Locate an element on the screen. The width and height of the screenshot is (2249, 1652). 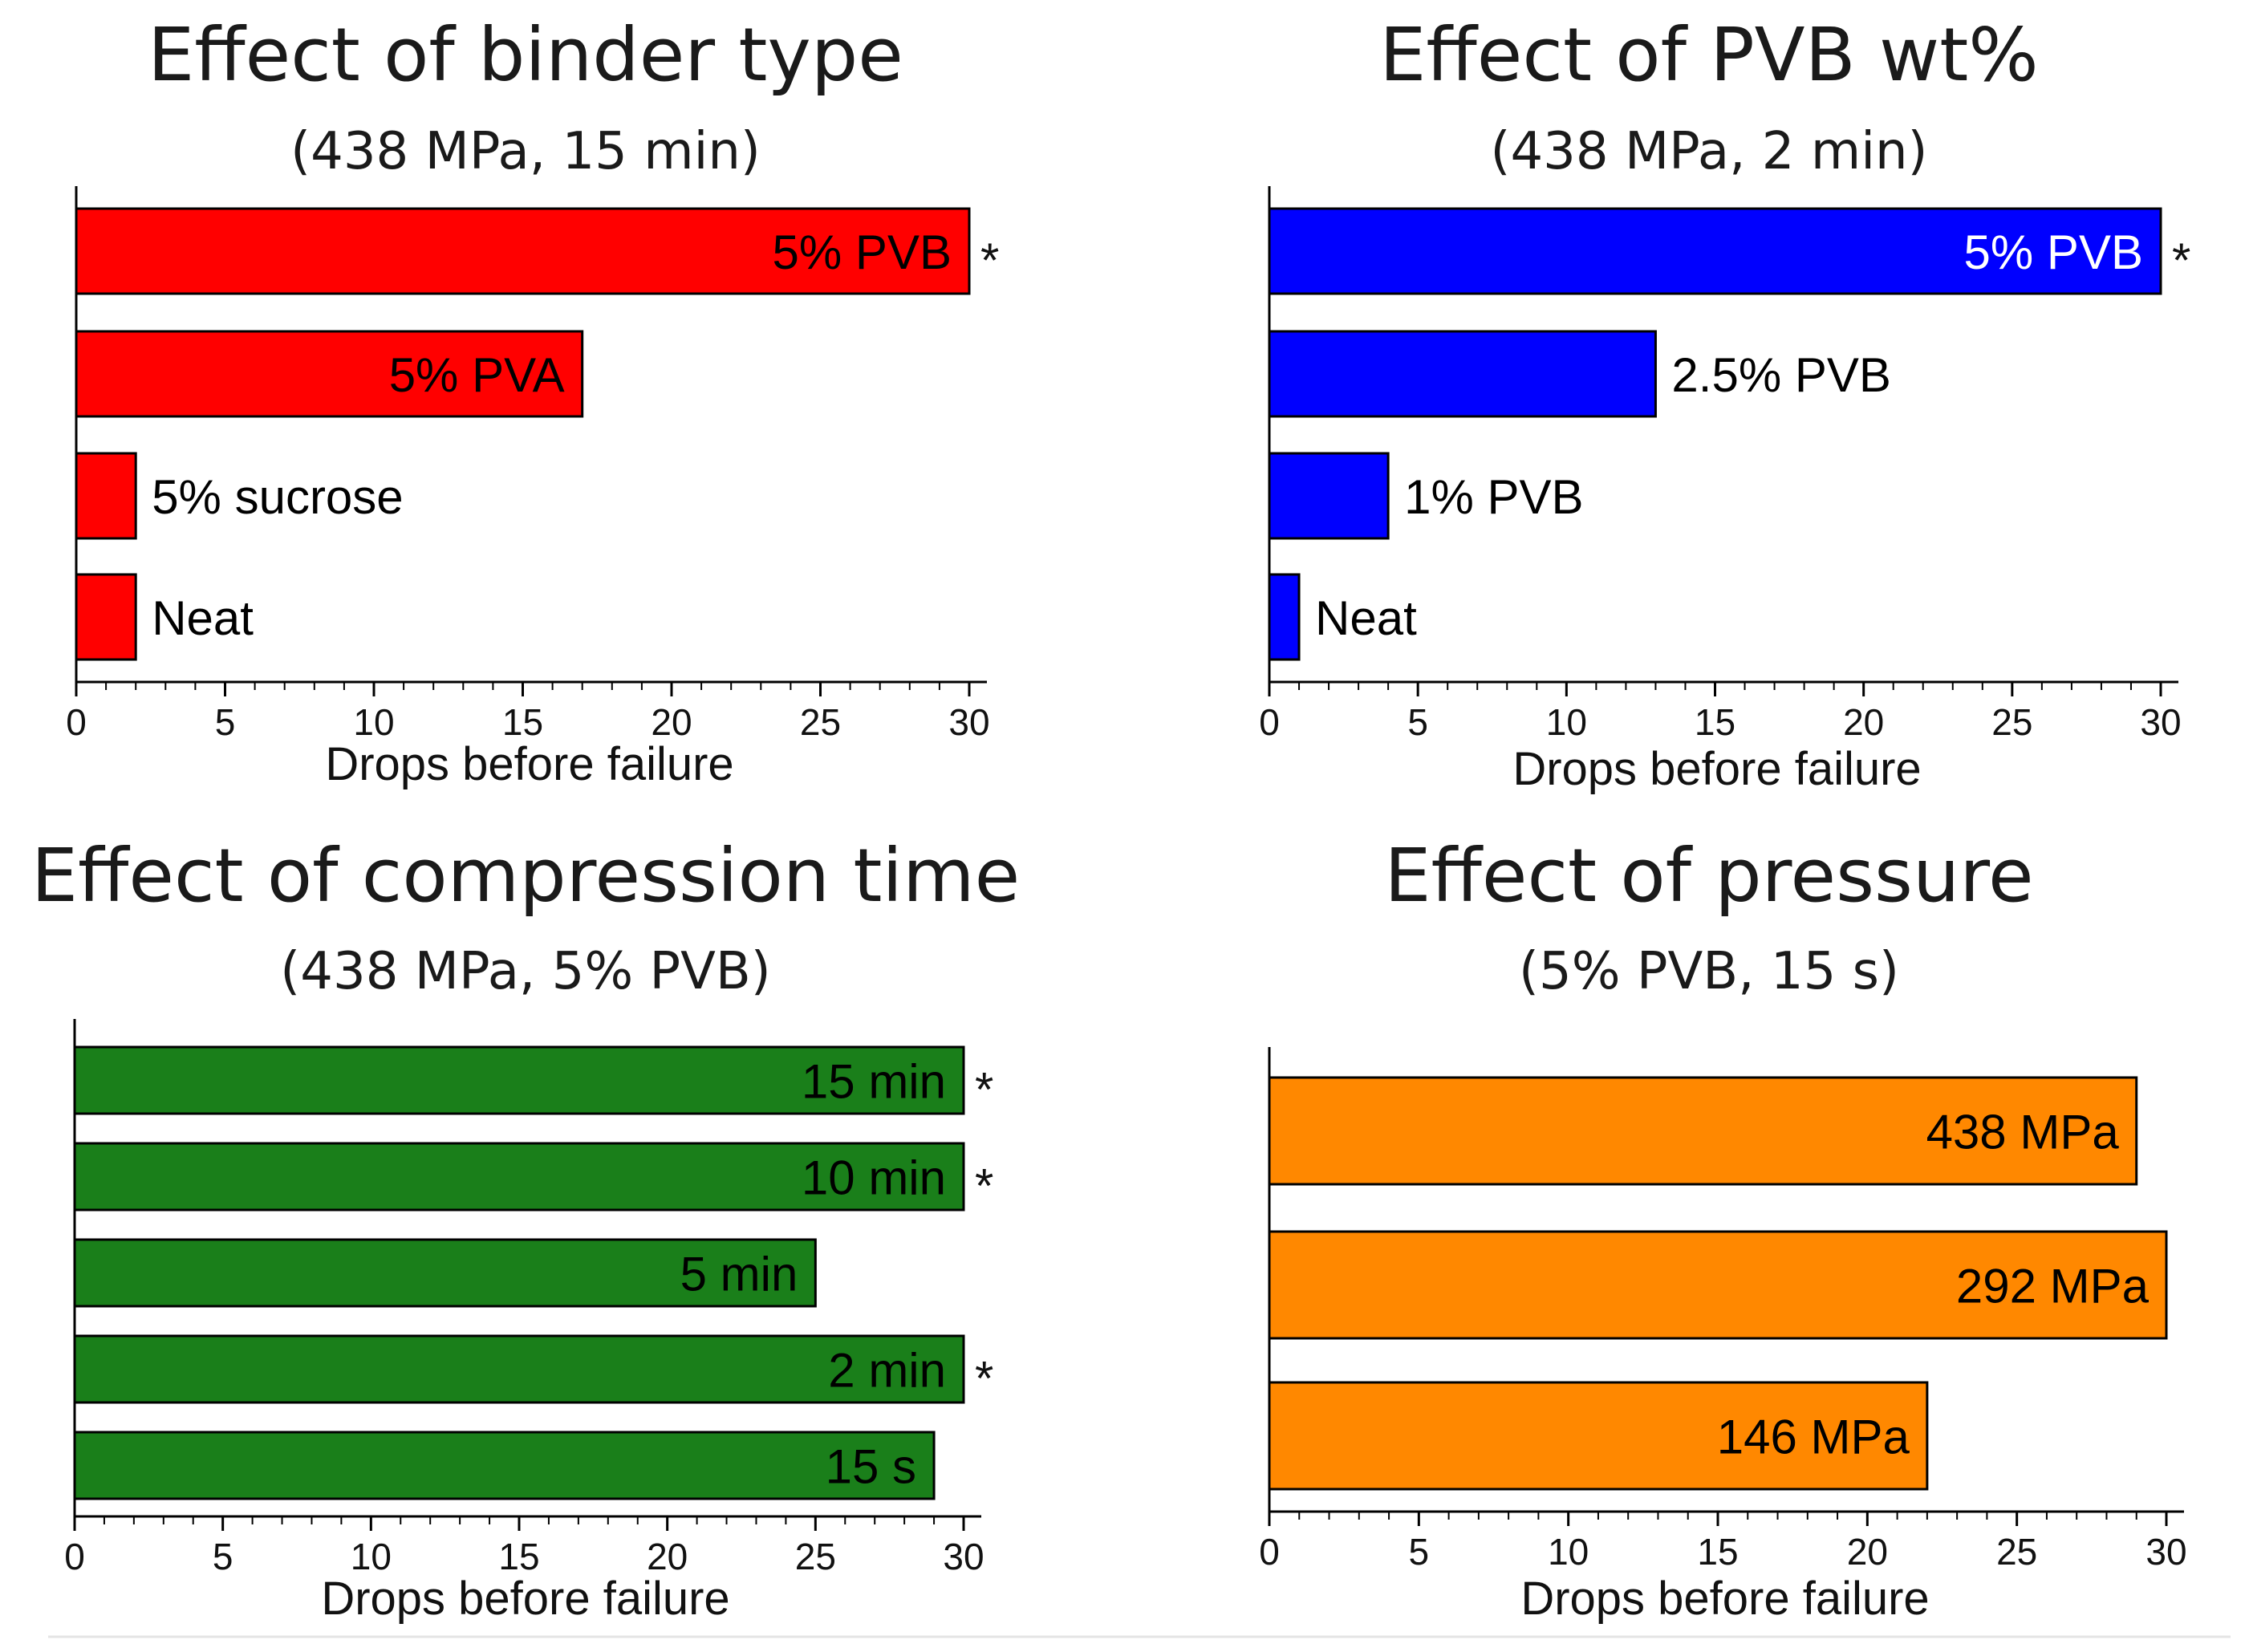
bar-label: 1% PVB is located at coordinates (1494, 497).